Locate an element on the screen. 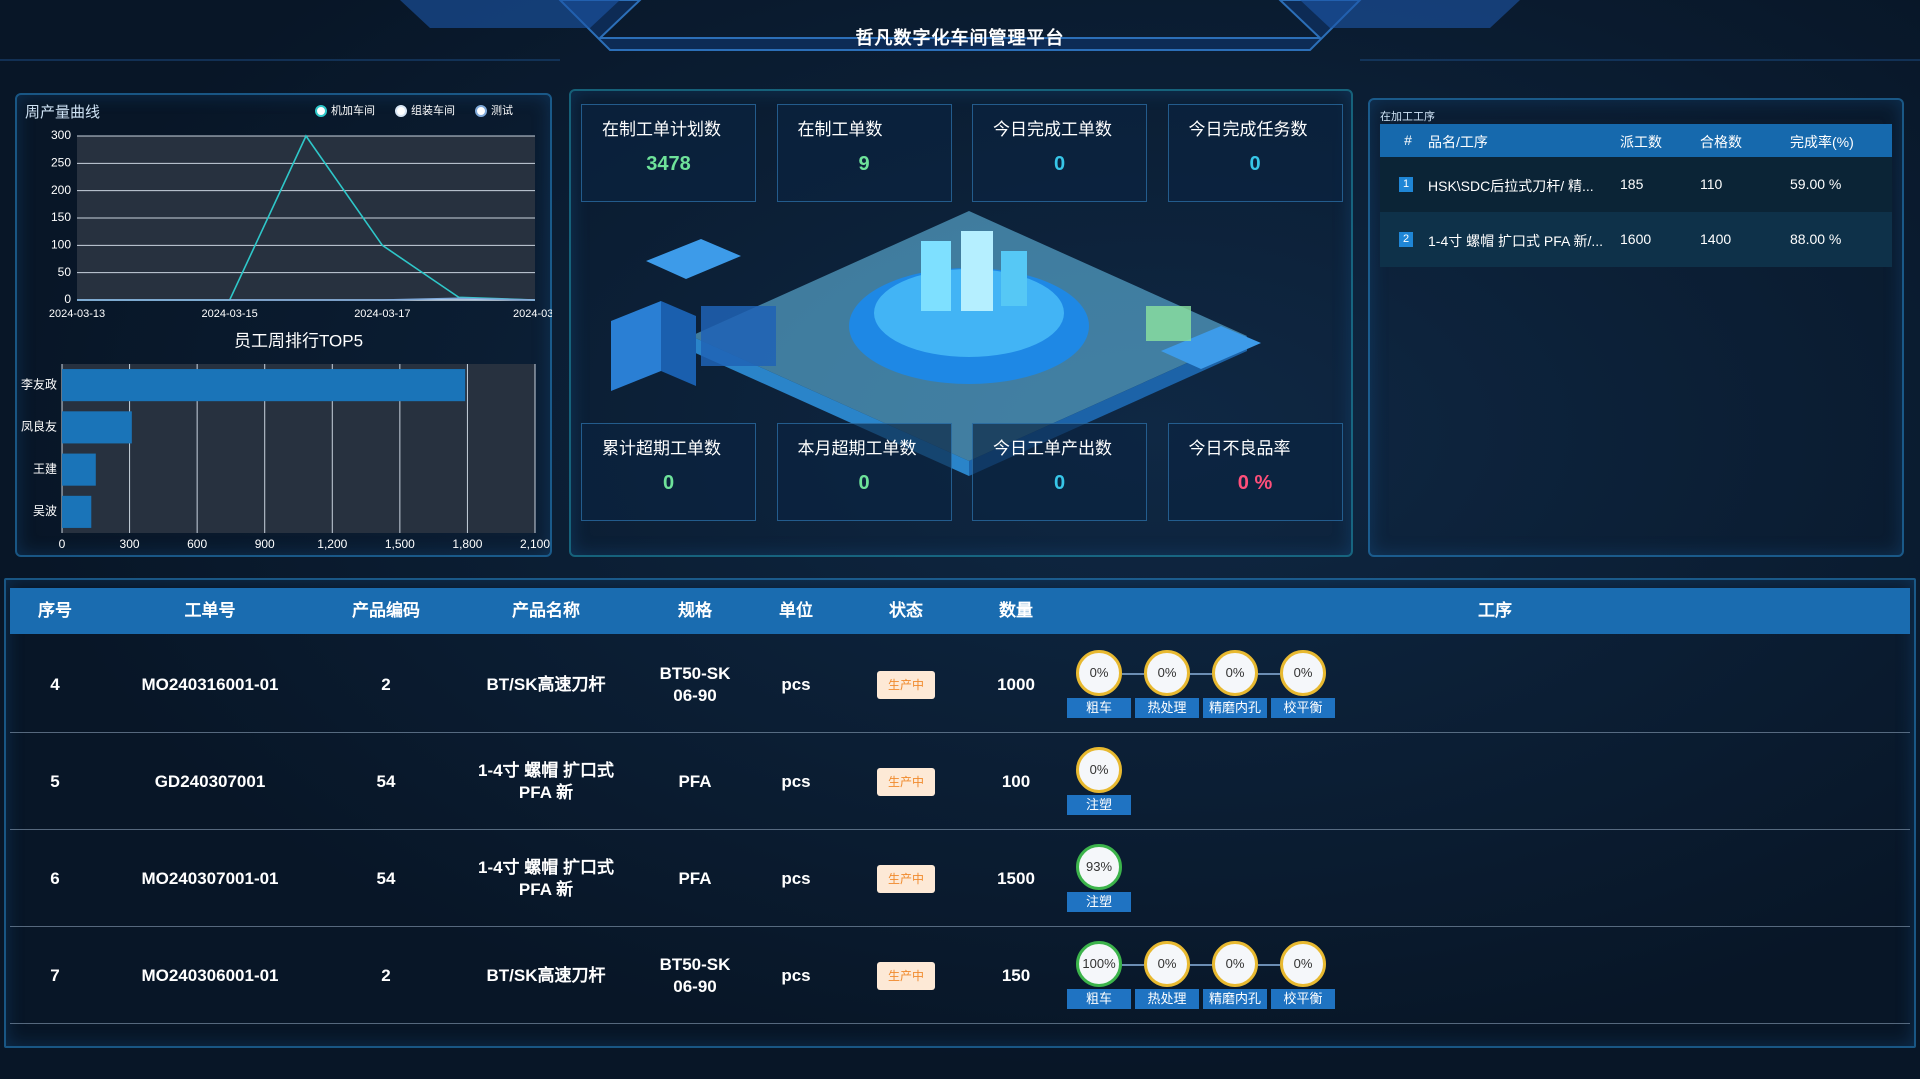 This screenshot has width=1920, height=1079. legend-label: 测试 is located at coordinates (502, 110).